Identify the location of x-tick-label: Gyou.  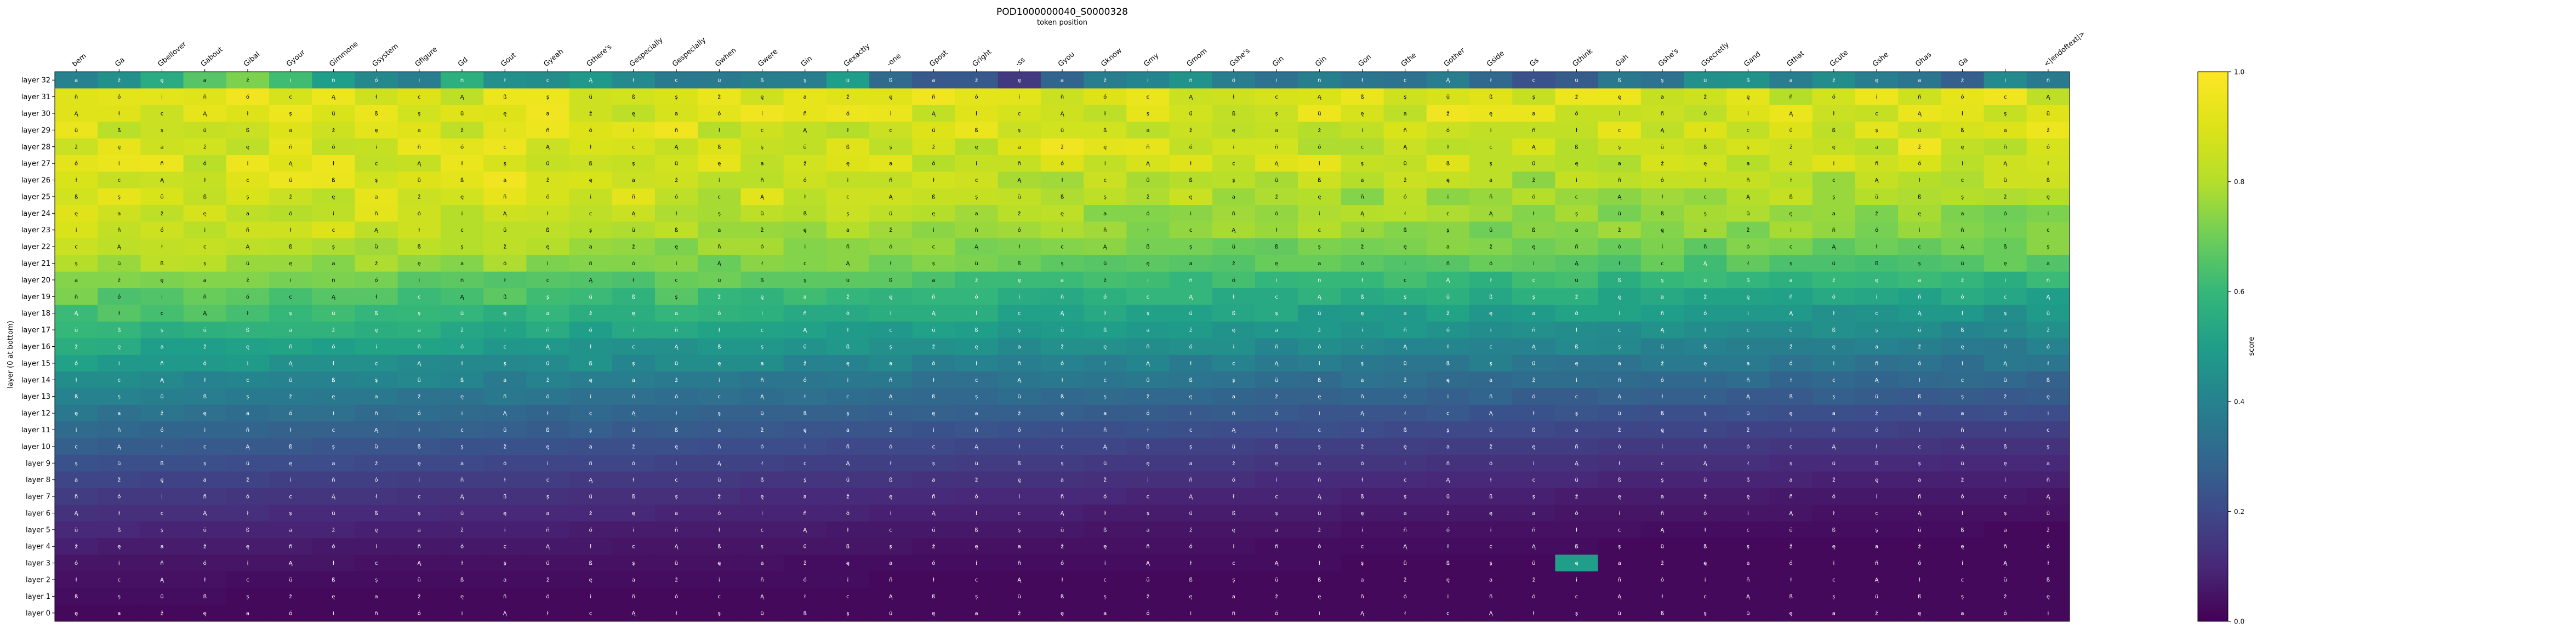
(1066, 59).